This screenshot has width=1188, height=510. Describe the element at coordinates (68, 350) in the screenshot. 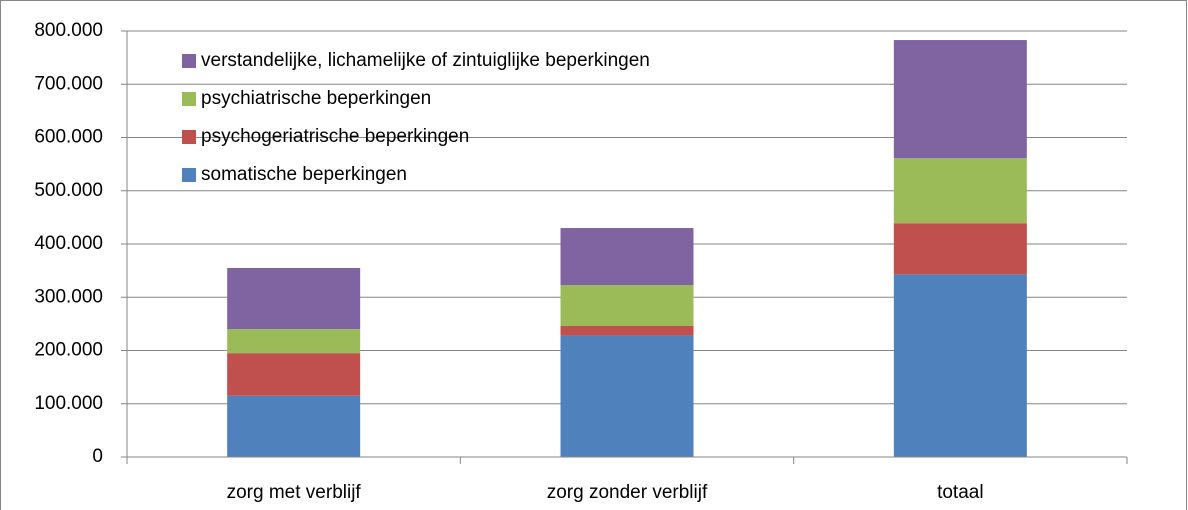

I see `y-tick-label: 200.000` at that location.